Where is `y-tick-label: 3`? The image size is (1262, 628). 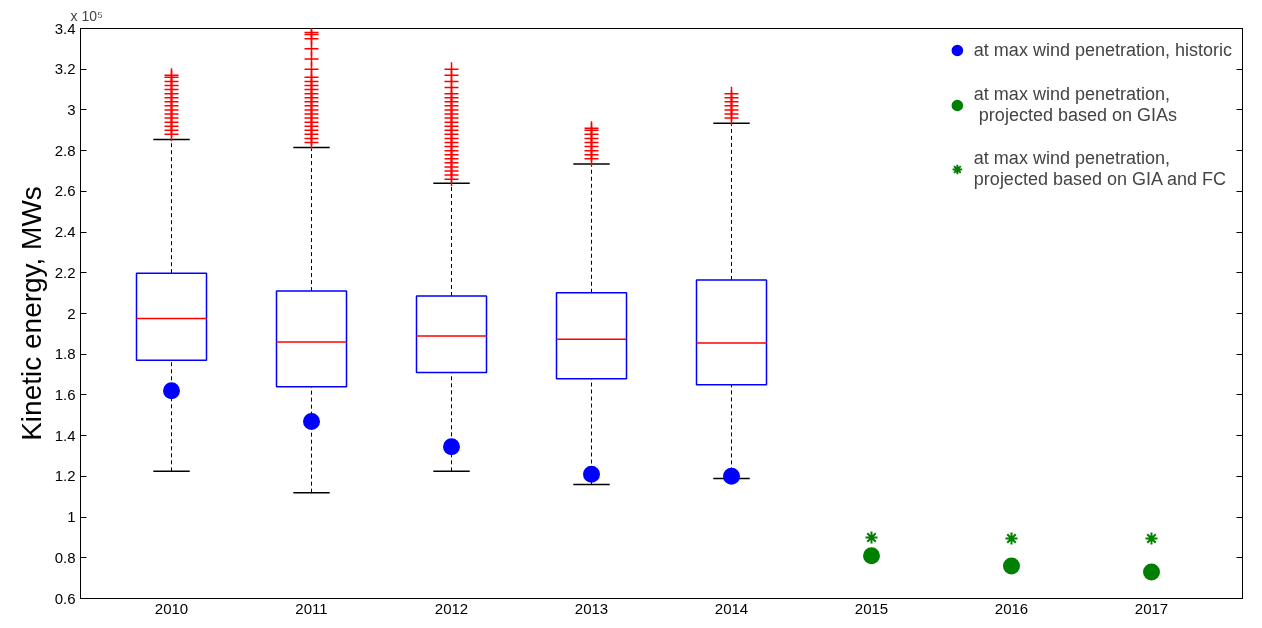 y-tick-label: 3 is located at coordinates (71, 109).